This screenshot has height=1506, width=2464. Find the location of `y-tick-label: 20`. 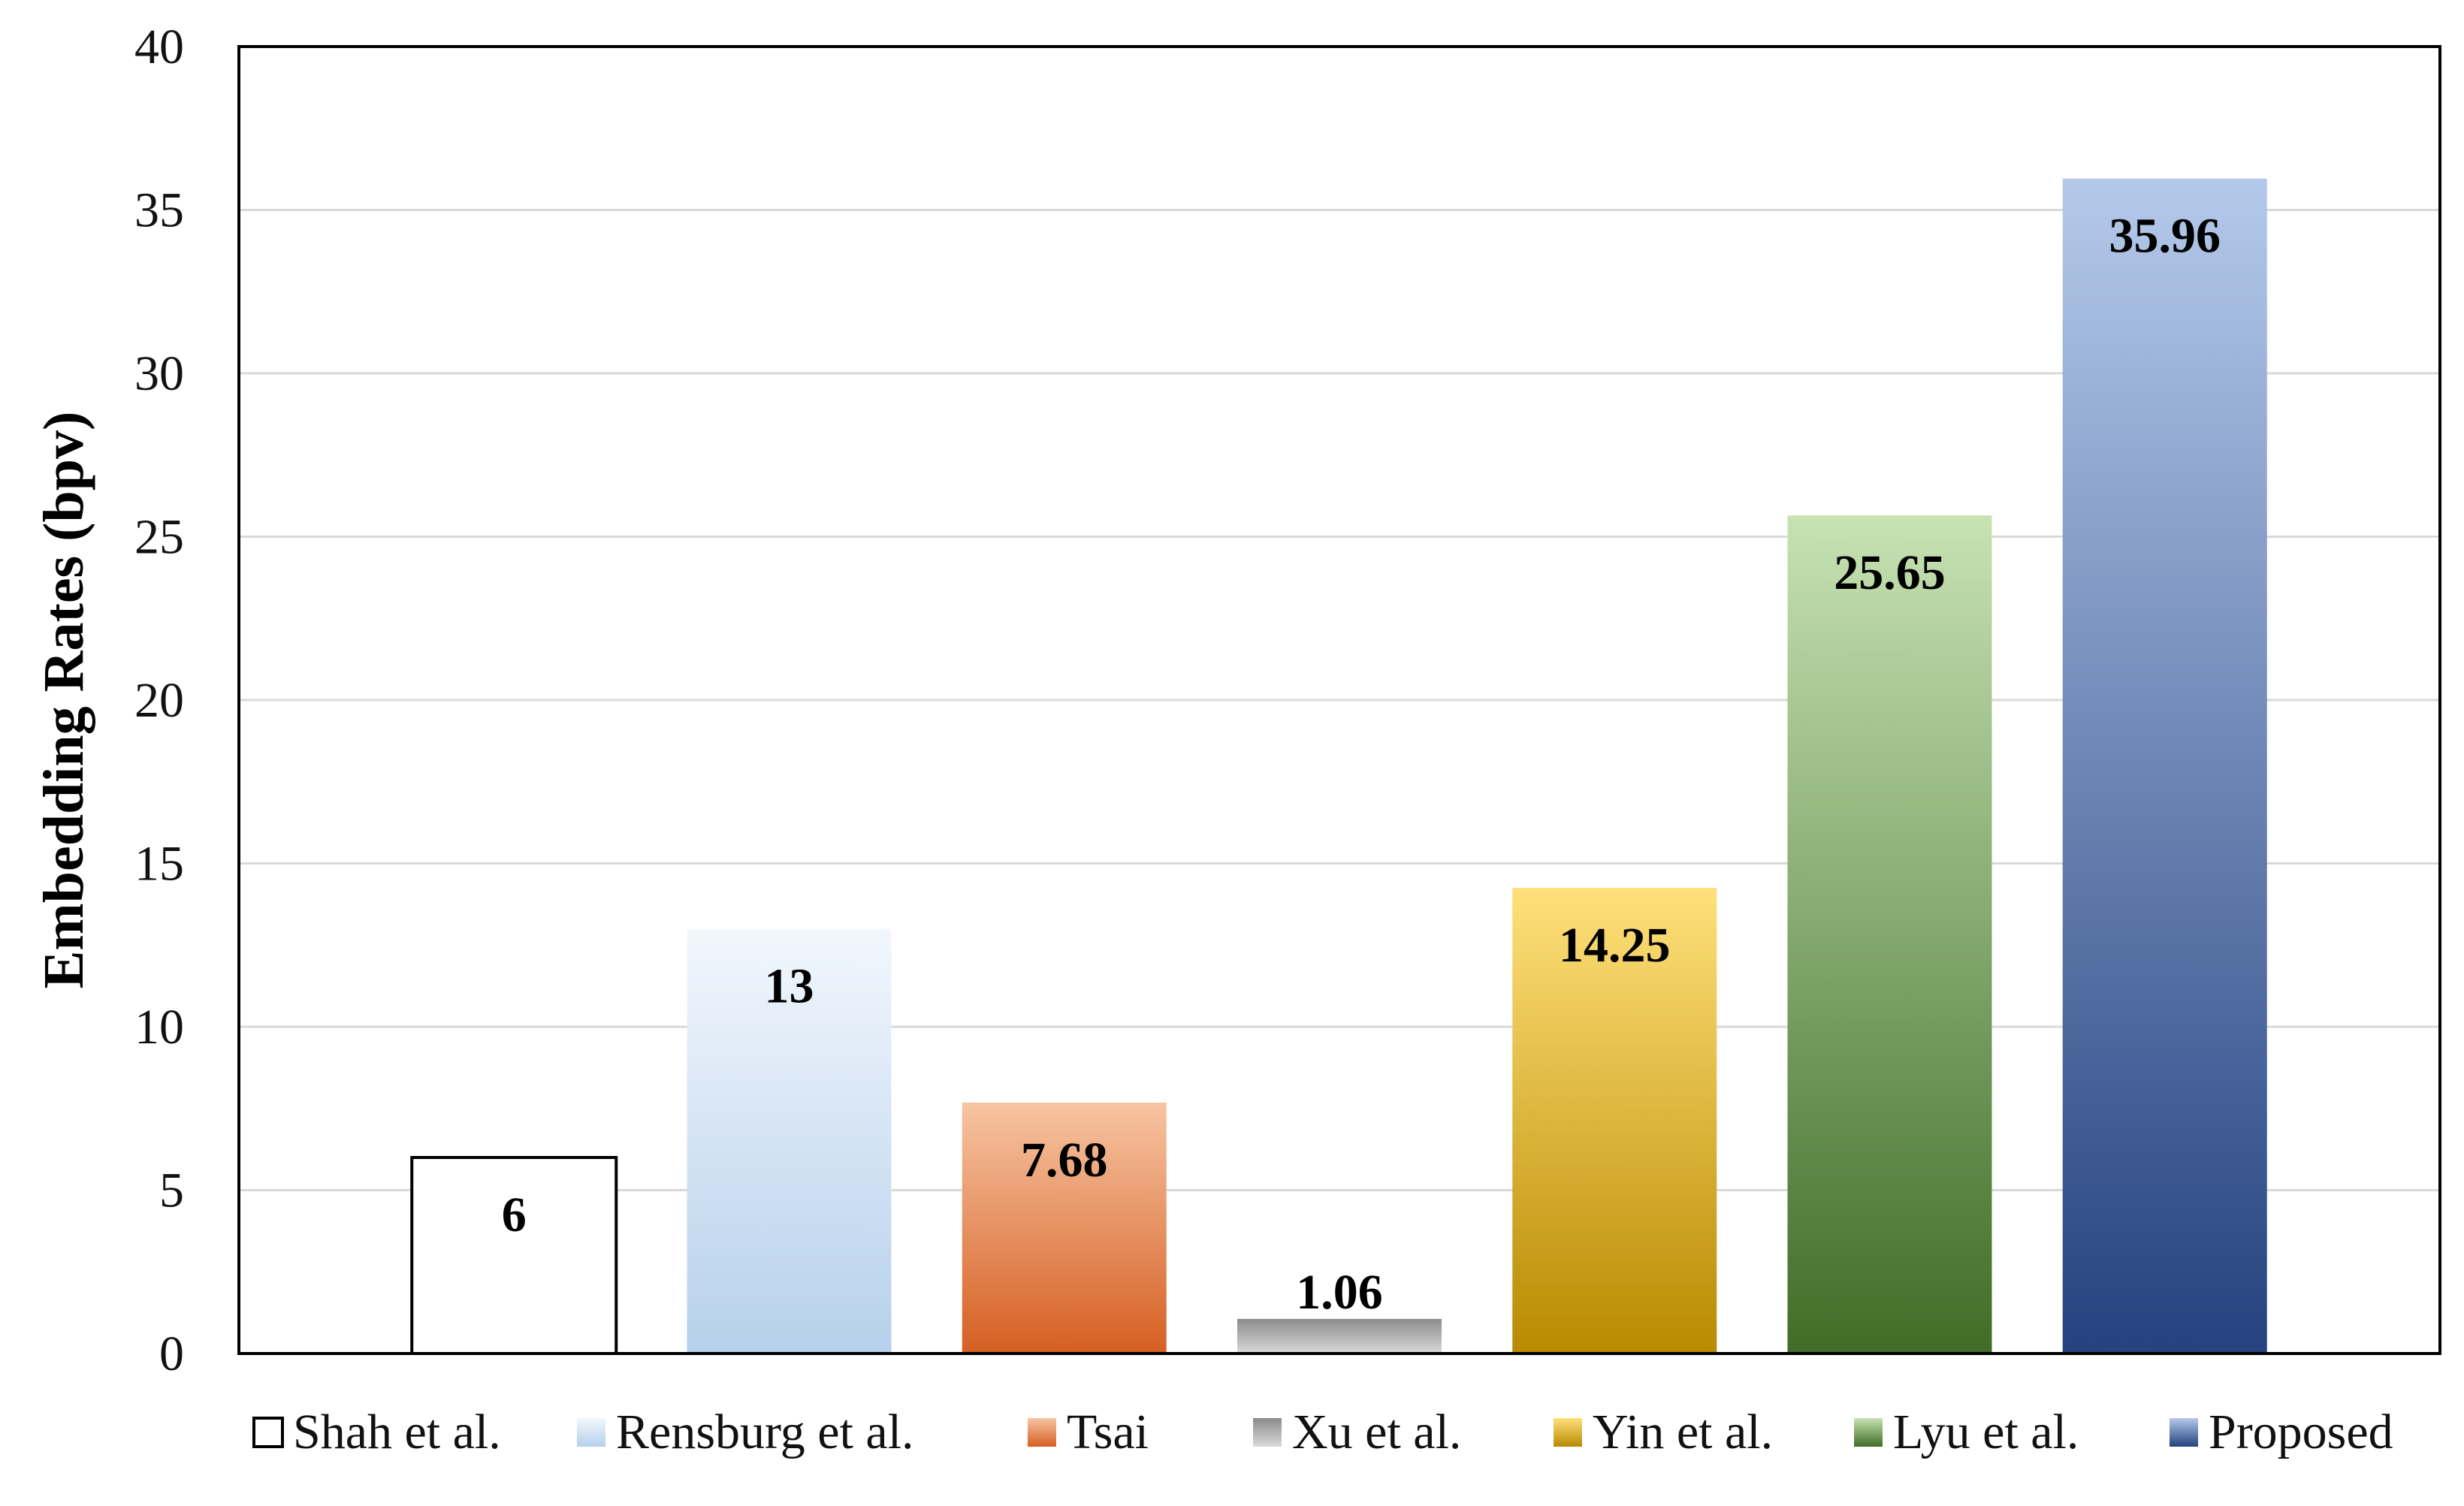

y-tick-label: 20 is located at coordinates (159, 700).